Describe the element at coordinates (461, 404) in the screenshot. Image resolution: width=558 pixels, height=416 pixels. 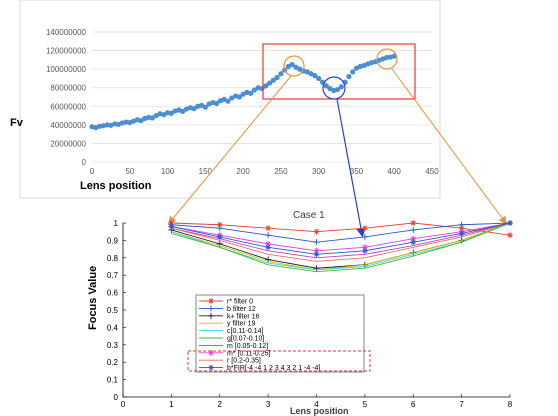
I see `bottom-x-tick-label: 7` at that location.